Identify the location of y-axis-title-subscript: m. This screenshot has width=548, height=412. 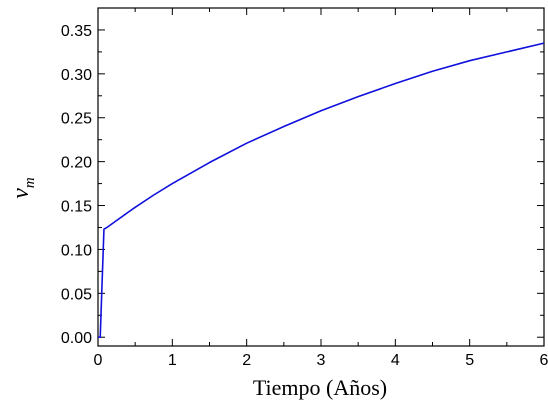
(30, 182).